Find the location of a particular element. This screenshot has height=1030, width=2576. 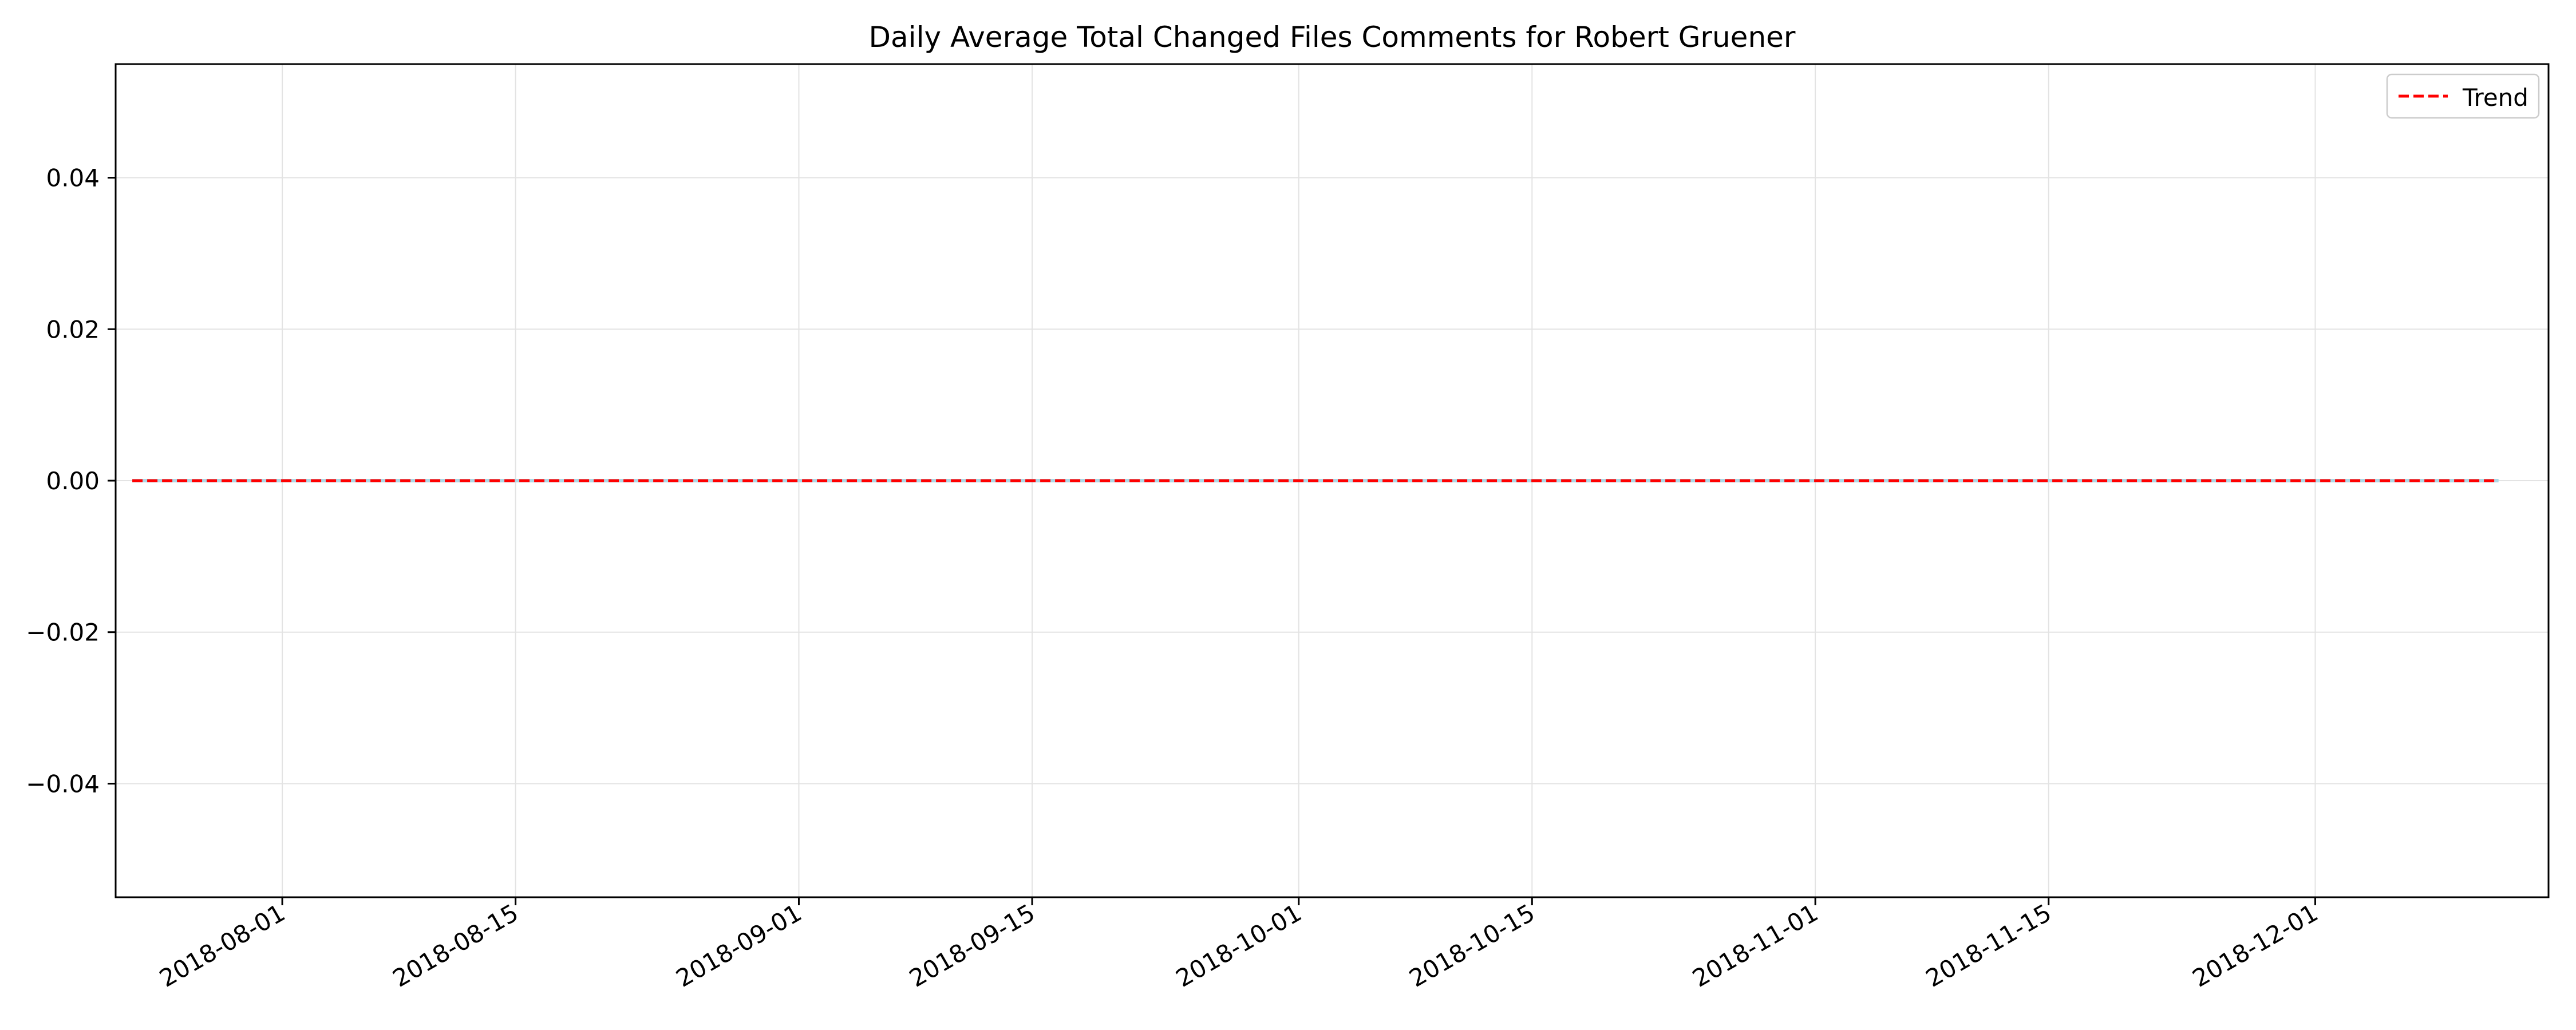

legend: Trend is located at coordinates (2463, 96).